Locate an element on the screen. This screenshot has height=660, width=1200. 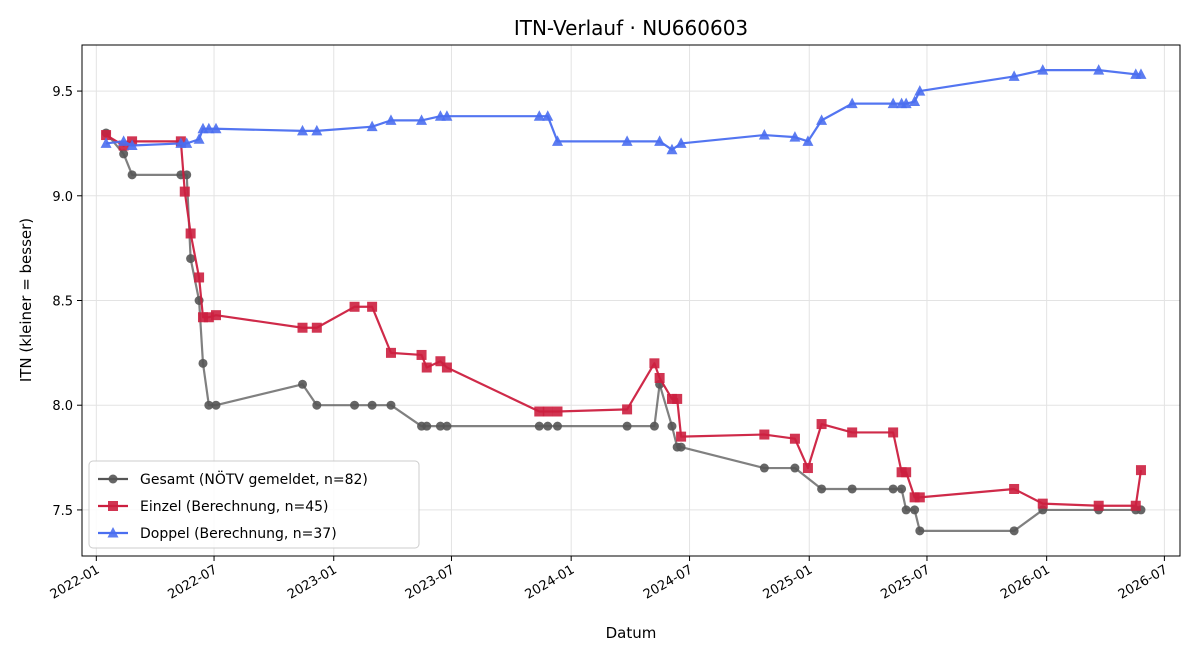
y-tick-label: 9.0 is located at coordinates (62, 197).